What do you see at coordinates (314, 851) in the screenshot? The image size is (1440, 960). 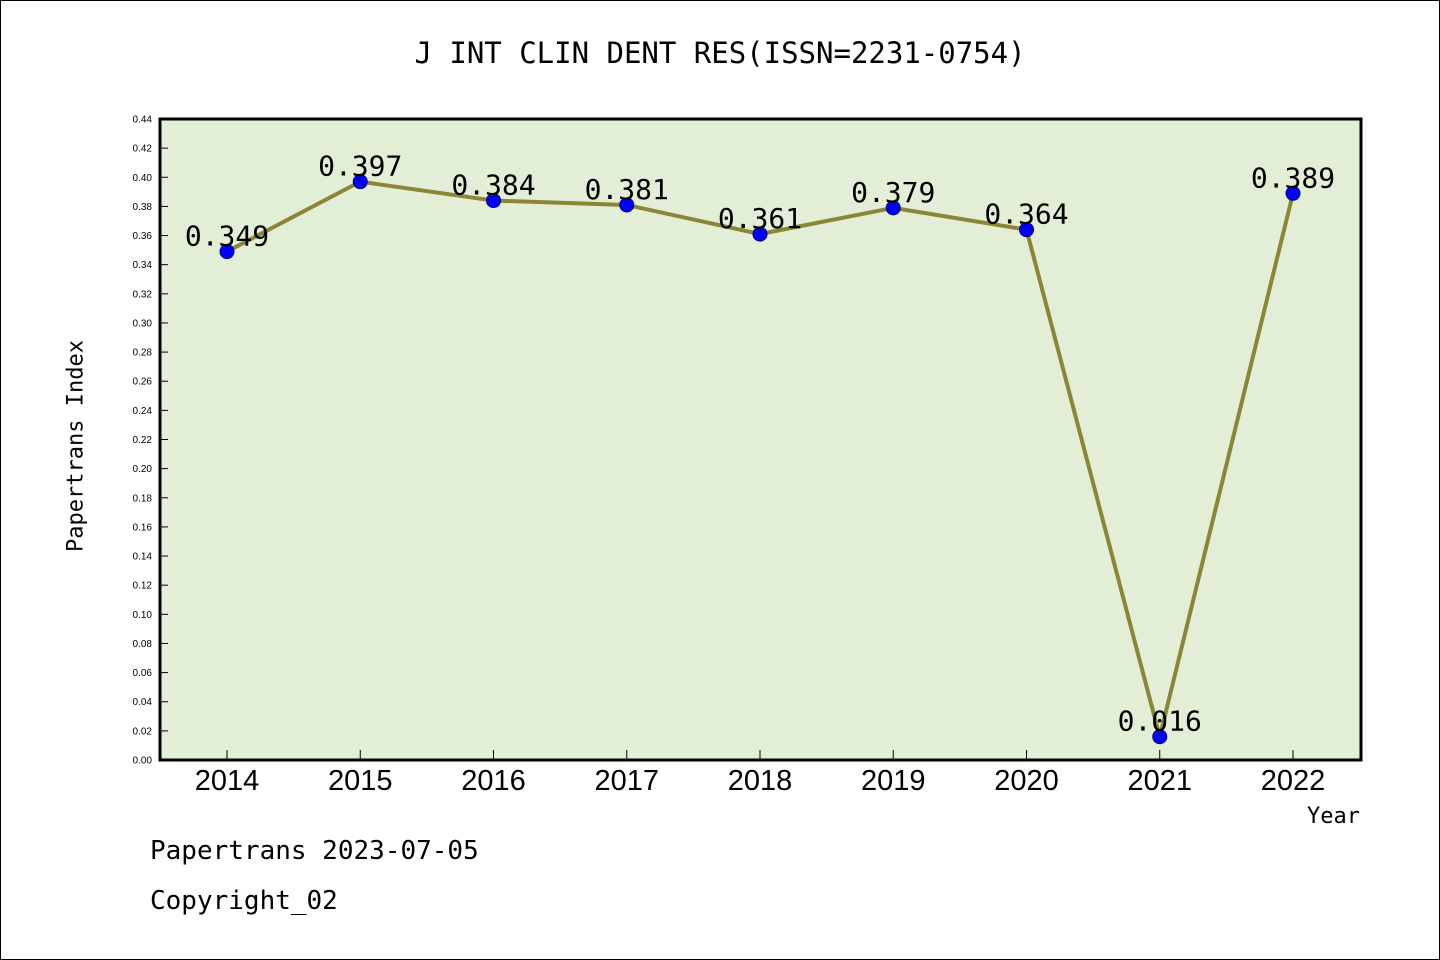 I see `footer-source: Papertrans 2023-07-05` at bounding box center [314, 851].